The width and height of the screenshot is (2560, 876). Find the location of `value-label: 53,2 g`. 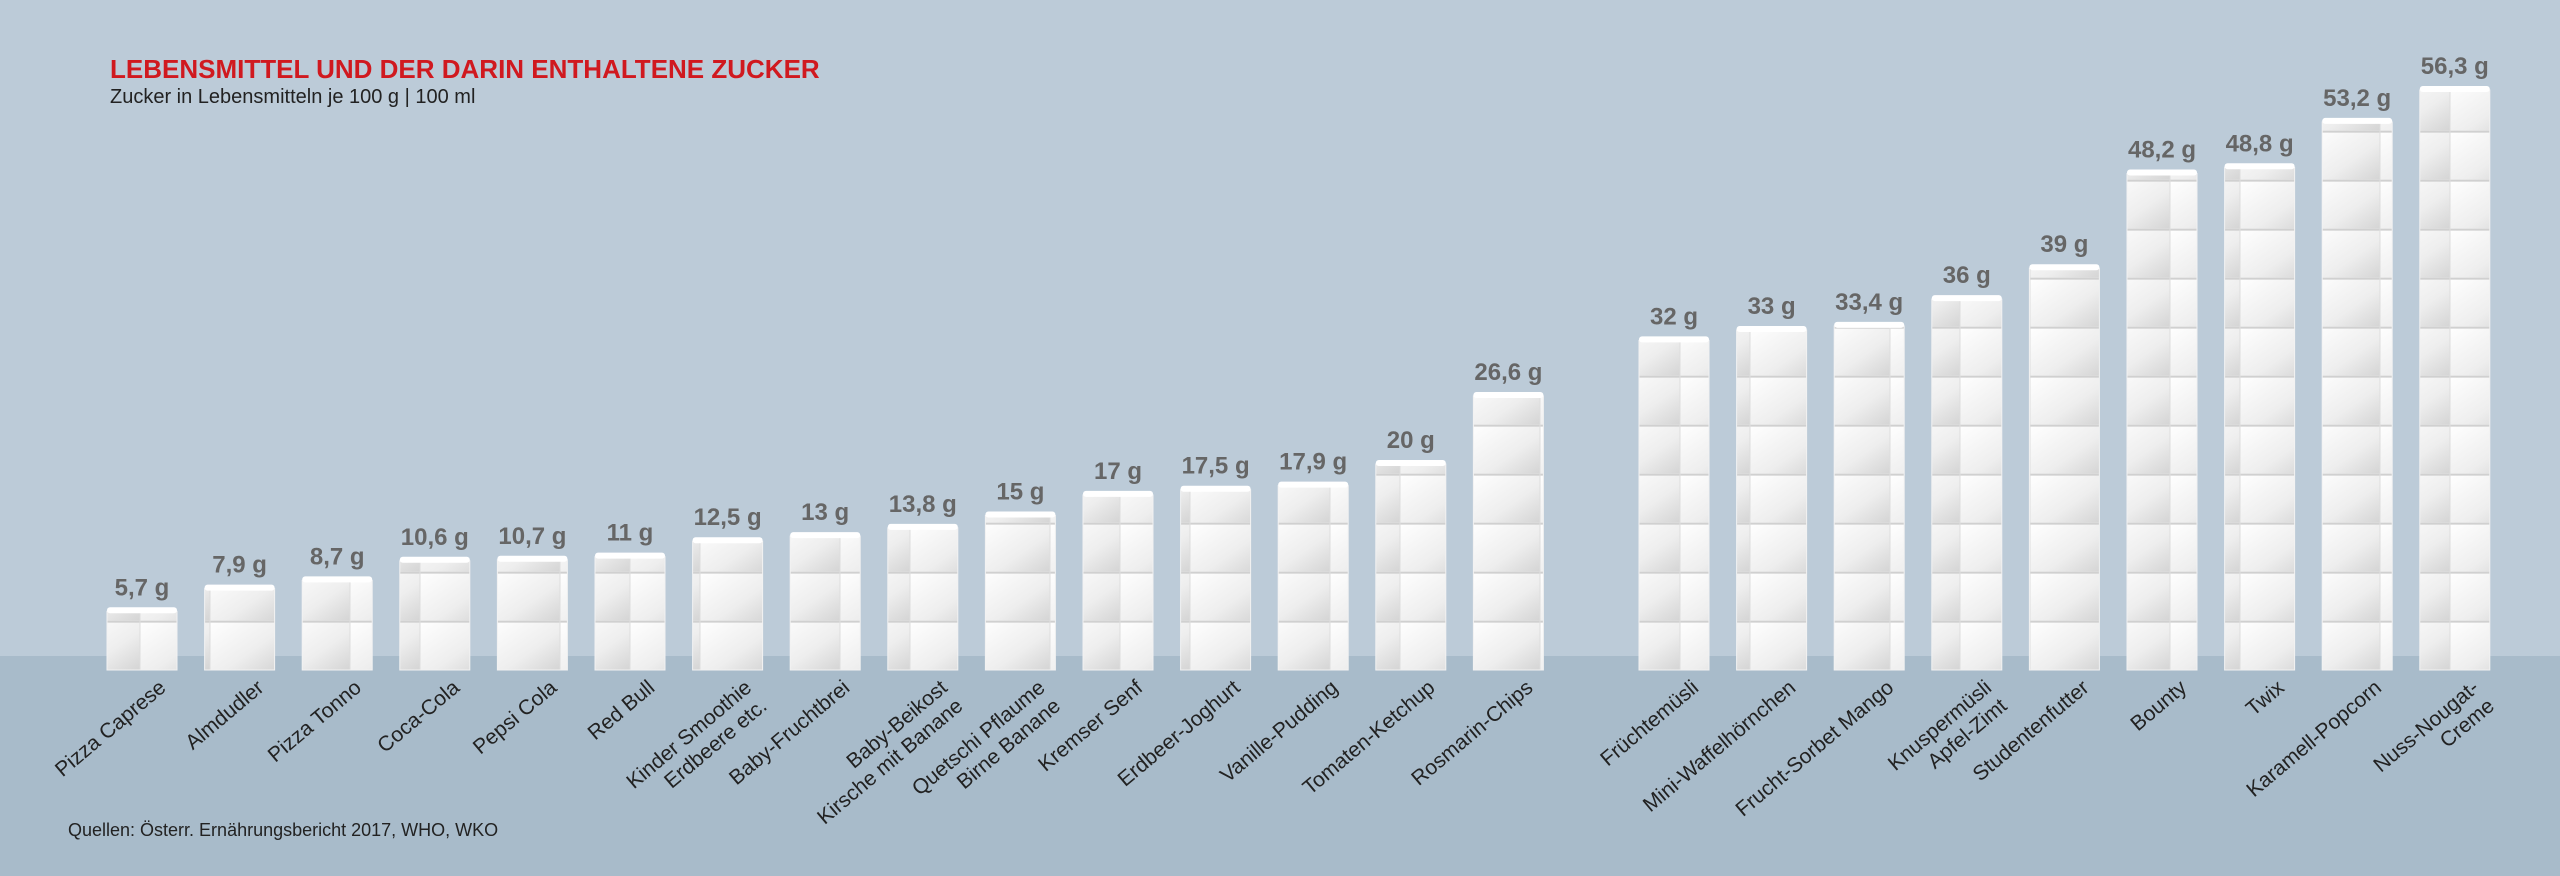

value-label: 53,2 g is located at coordinates (2357, 98).